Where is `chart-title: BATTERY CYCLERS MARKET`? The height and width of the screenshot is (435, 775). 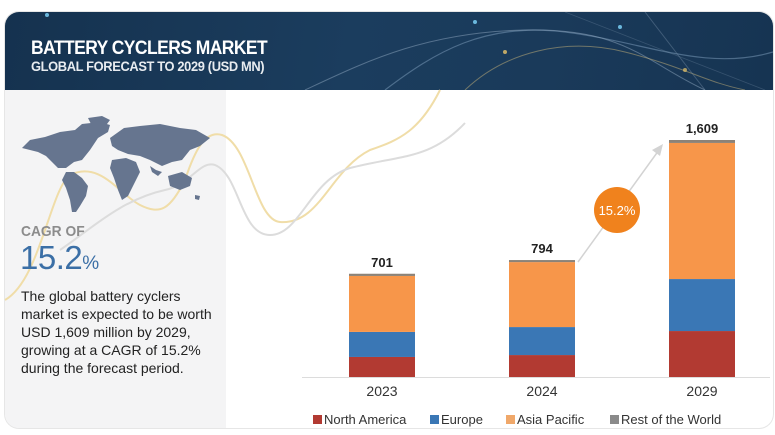 chart-title: BATTERY CYCLERS MARKET is located at coordinates (149, 48).